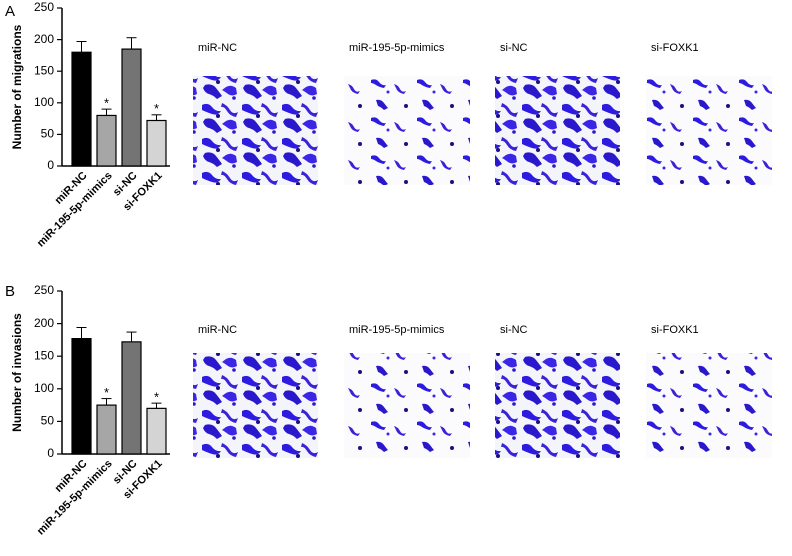 The width and height of the screenshot is (792, 556). I want to click on y-axis-label: Number of migrations, so click(17, 86).